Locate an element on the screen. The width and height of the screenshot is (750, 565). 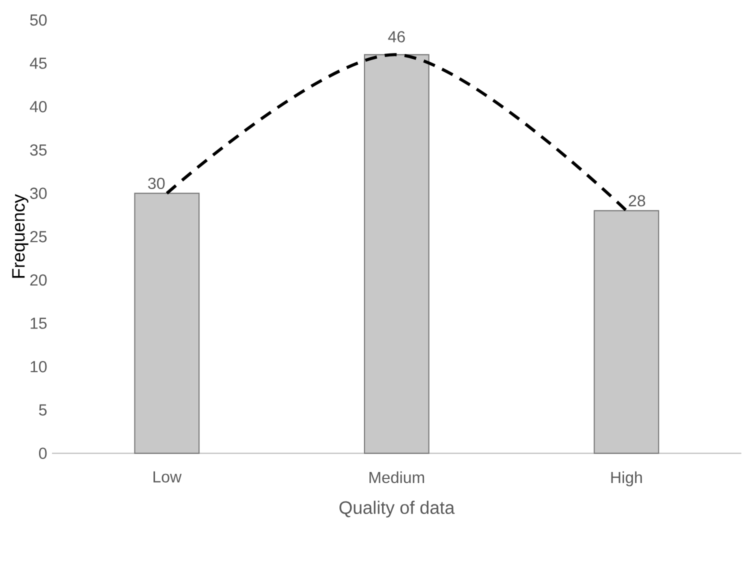
x-axis-title: Quality of data is located at coordinates (397, 509).